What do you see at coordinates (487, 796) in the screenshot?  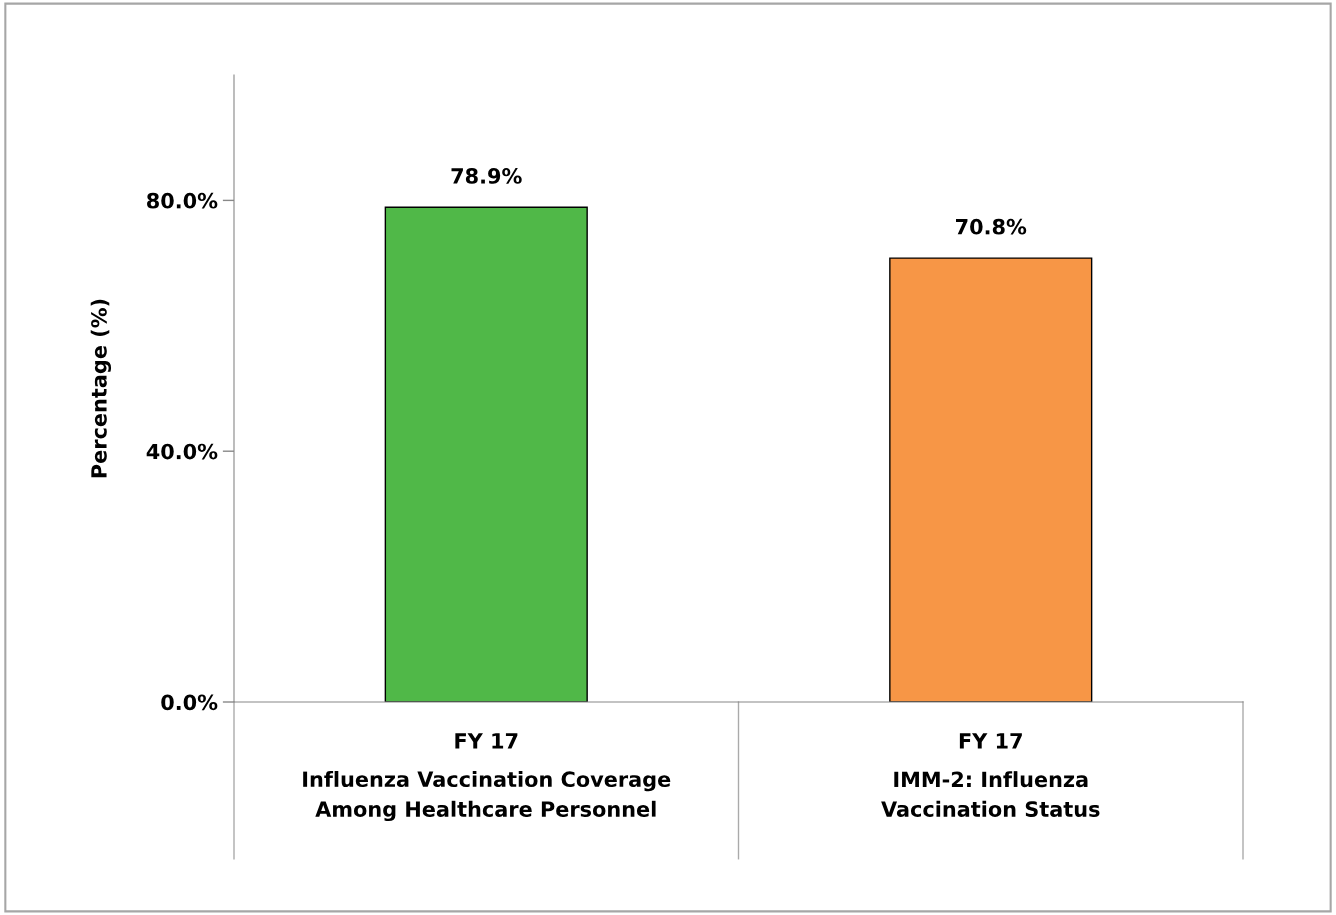 I see `text: Influenza Vaccination Coverage Among Healthcare Personnel` at bounding box center [487, 796].